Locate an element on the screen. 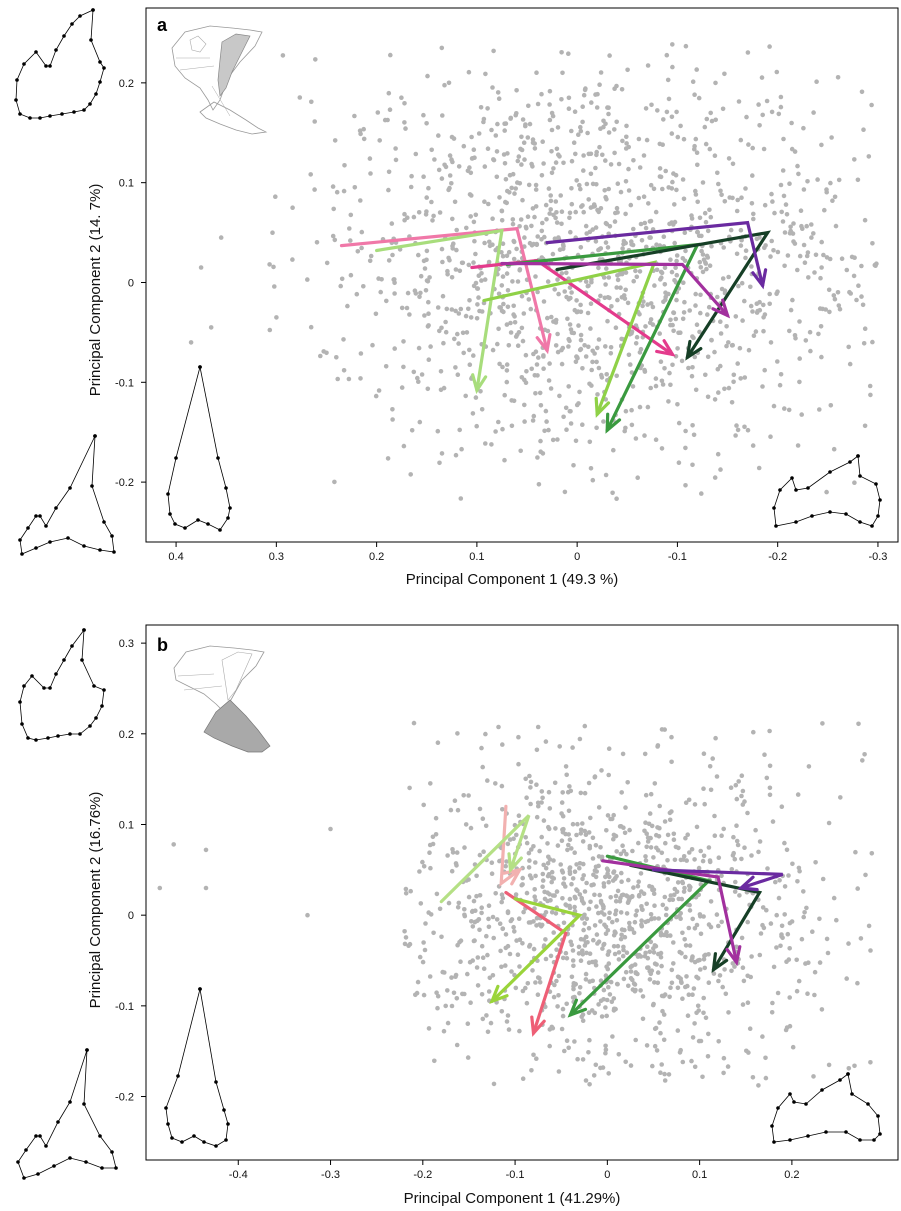 The height and width of the screenshot is (1211, 901). y-tick-label: -0.1 is located at coordinates (124, 383).